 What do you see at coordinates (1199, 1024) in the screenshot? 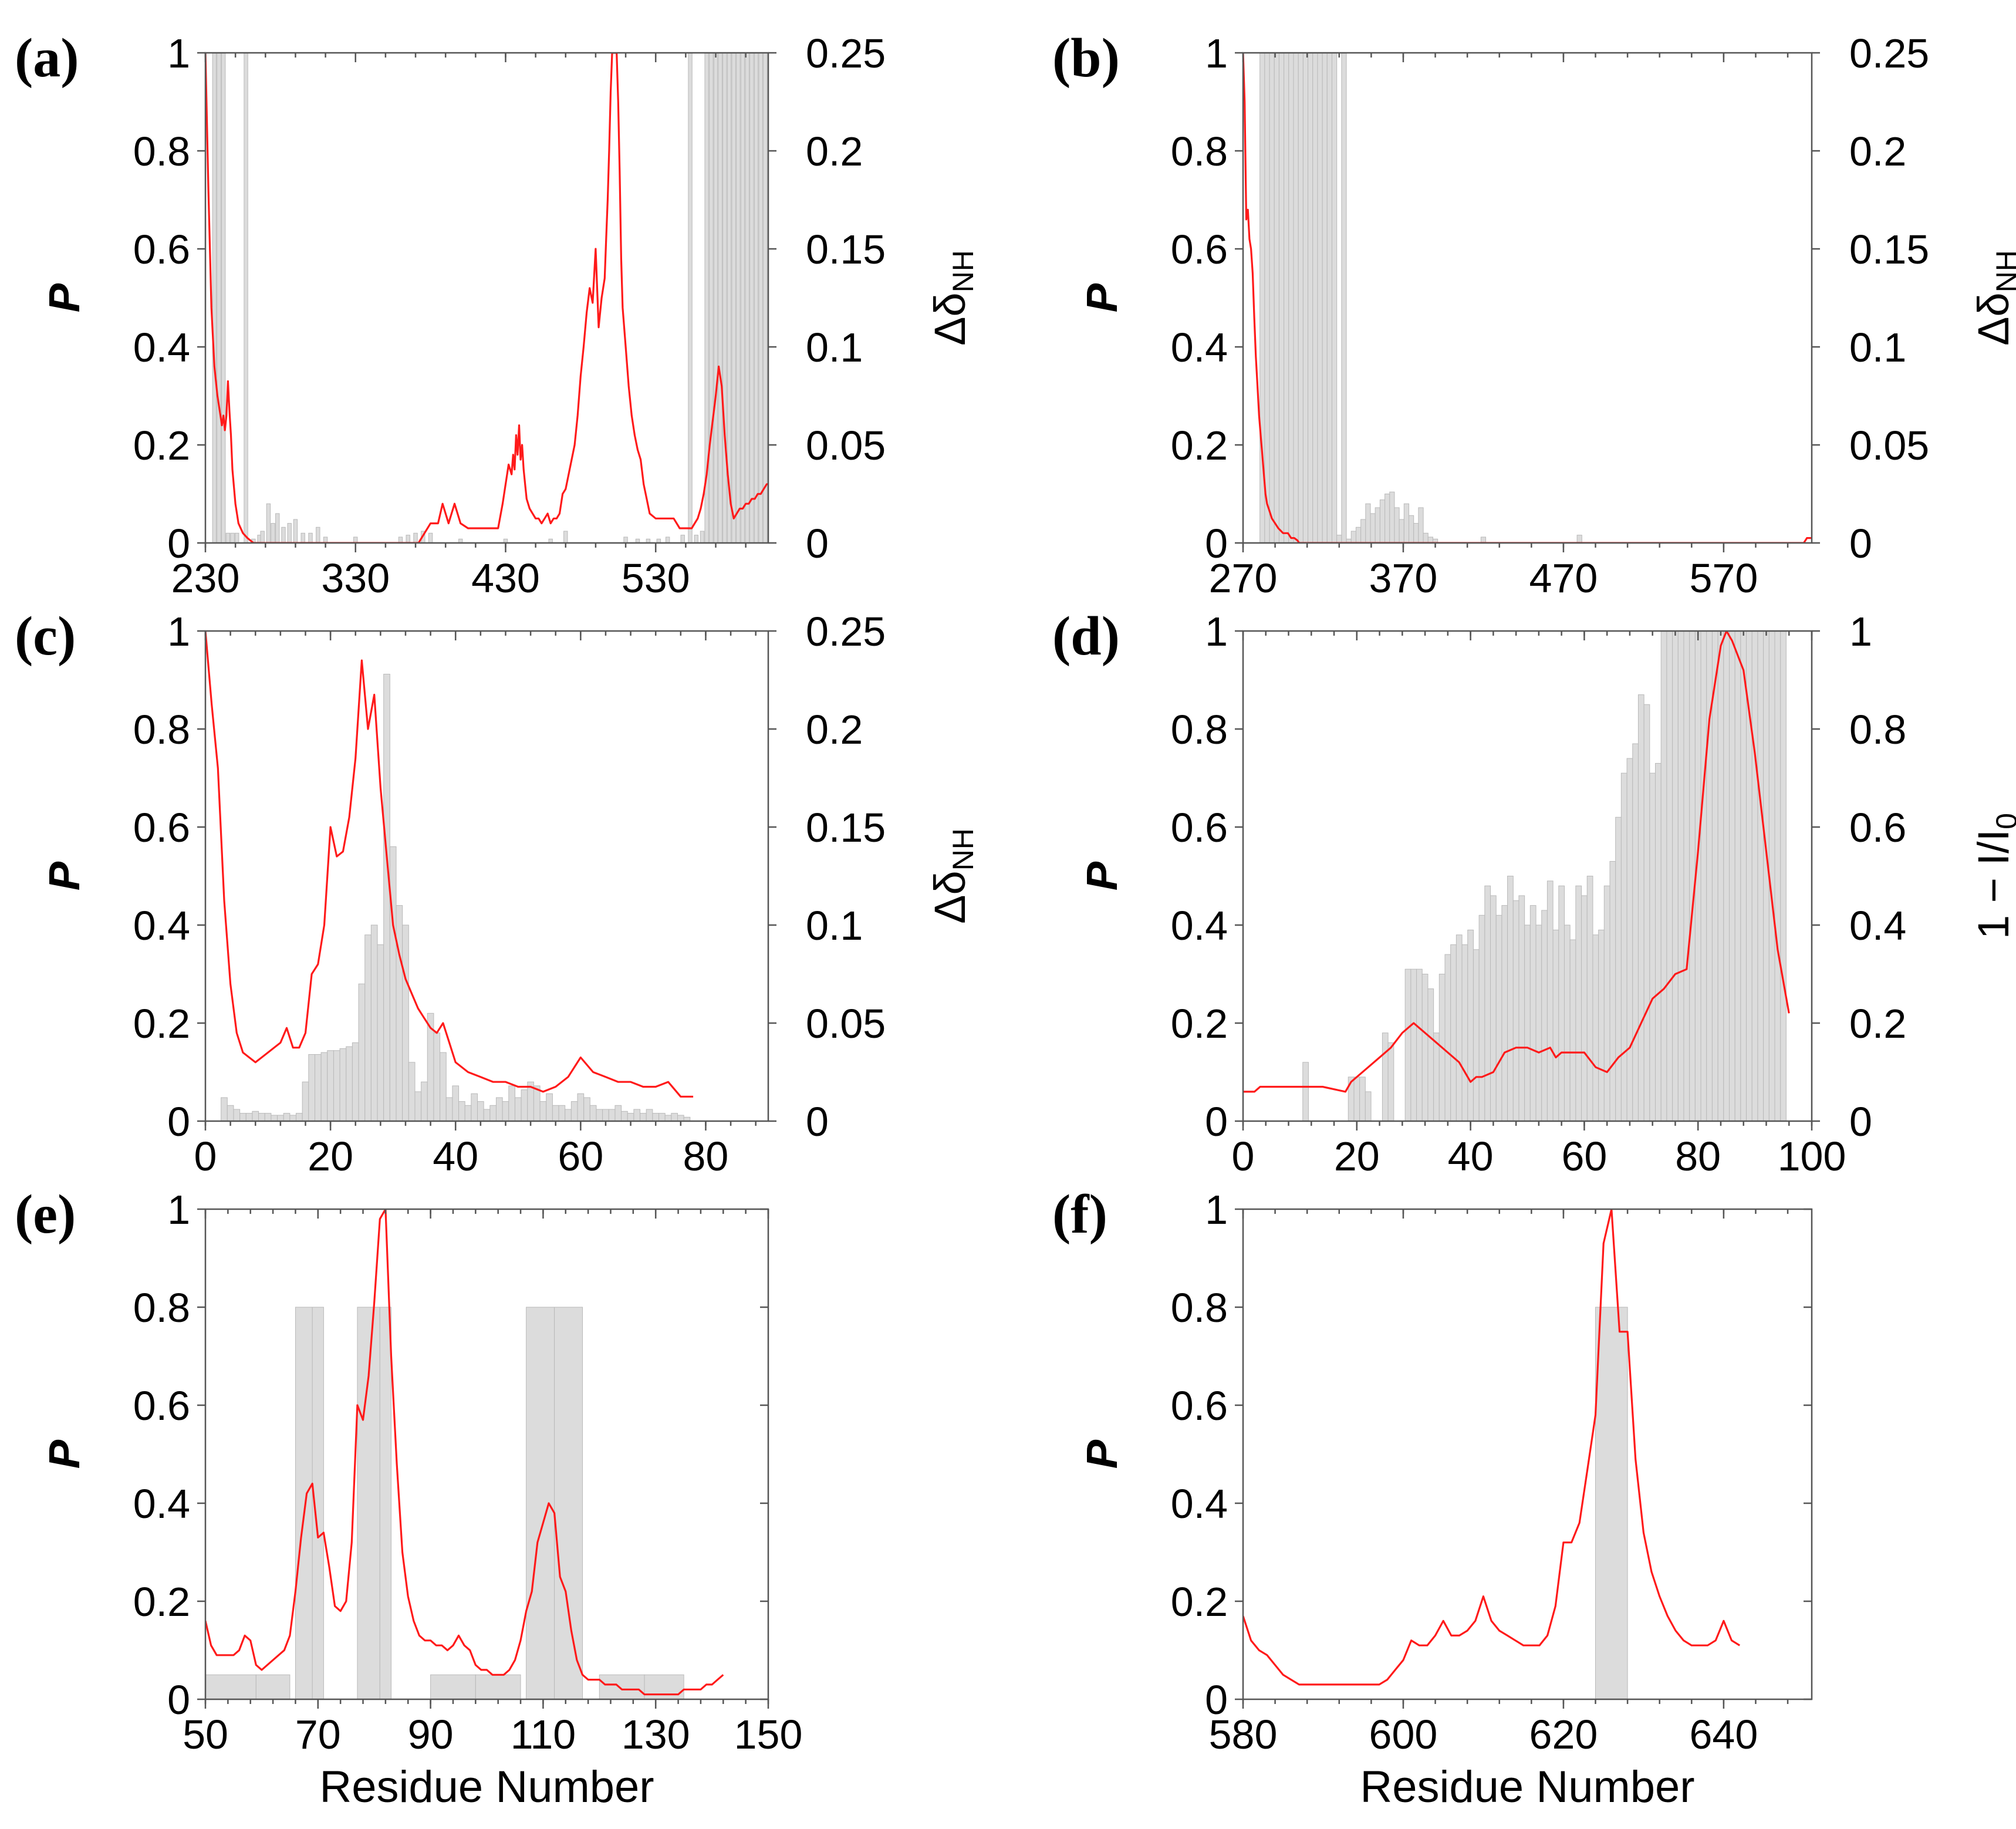
I see `y-tick-label: 0.2` at bounding box center [1199, 1024].